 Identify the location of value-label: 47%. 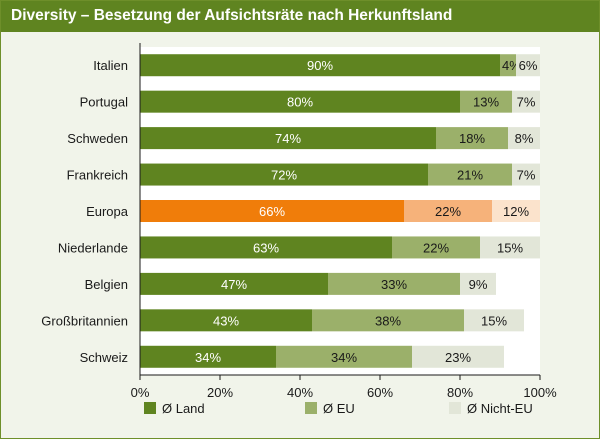
(234, 284).